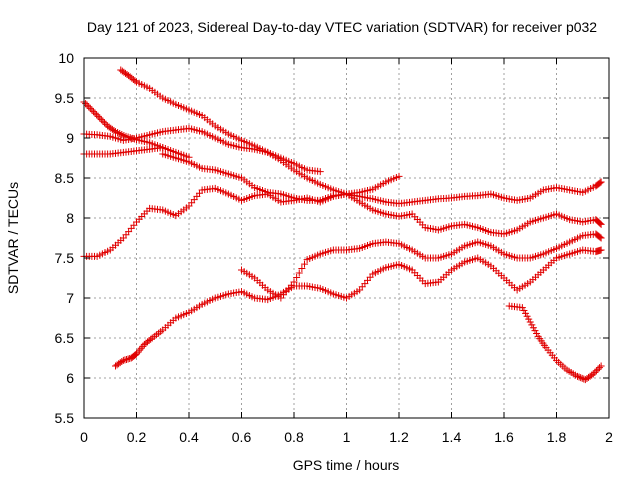 Image resolution: width=640 pixels, height=480 pixels. I want to click on y-tick-label: 6, so click(70, 378).